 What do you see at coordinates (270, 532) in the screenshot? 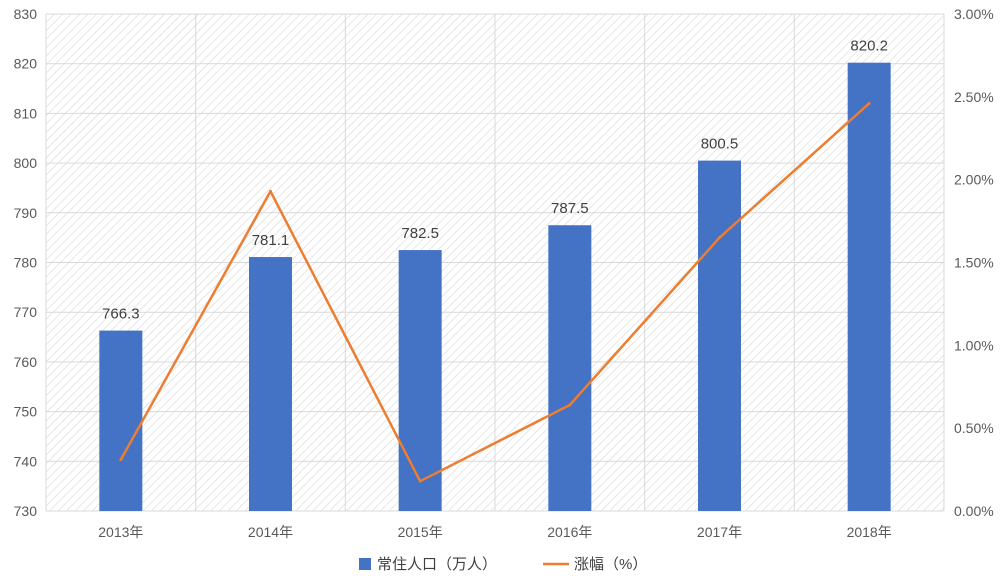
I see `x-tick-label: 2014年` at bounding box center [270, 532].